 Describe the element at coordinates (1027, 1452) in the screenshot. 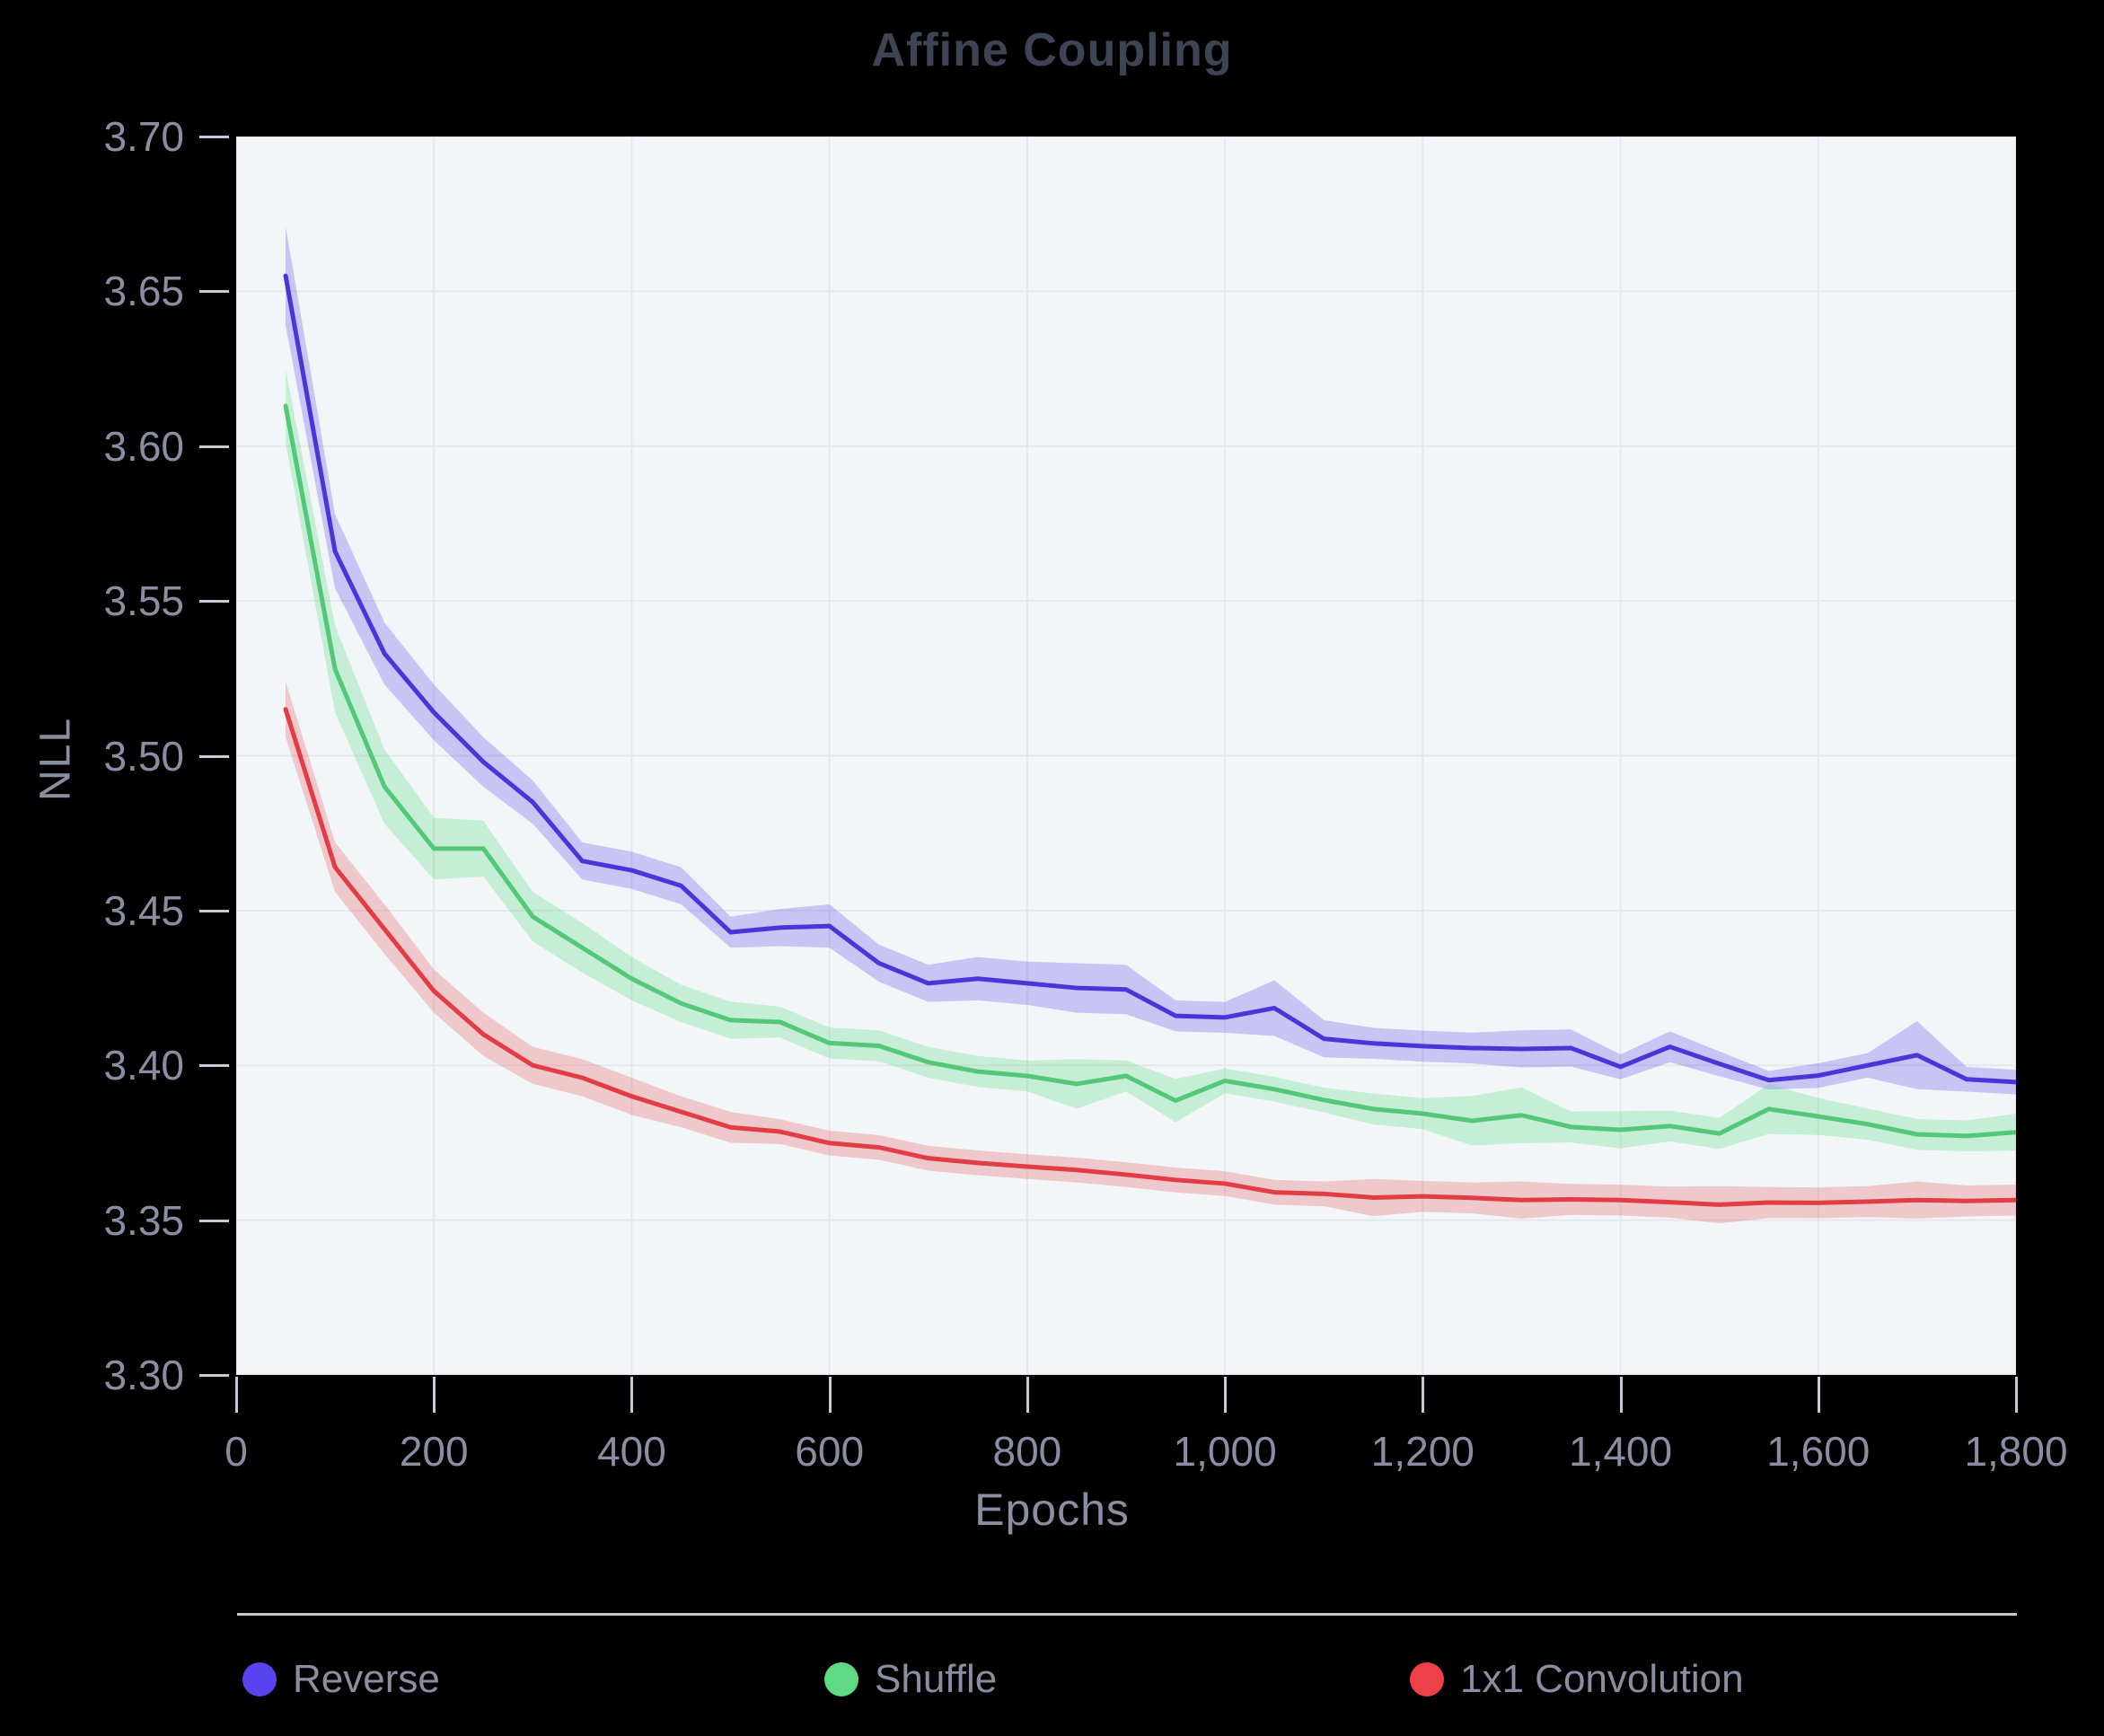

I see `x-tick-label: 800` at that location.